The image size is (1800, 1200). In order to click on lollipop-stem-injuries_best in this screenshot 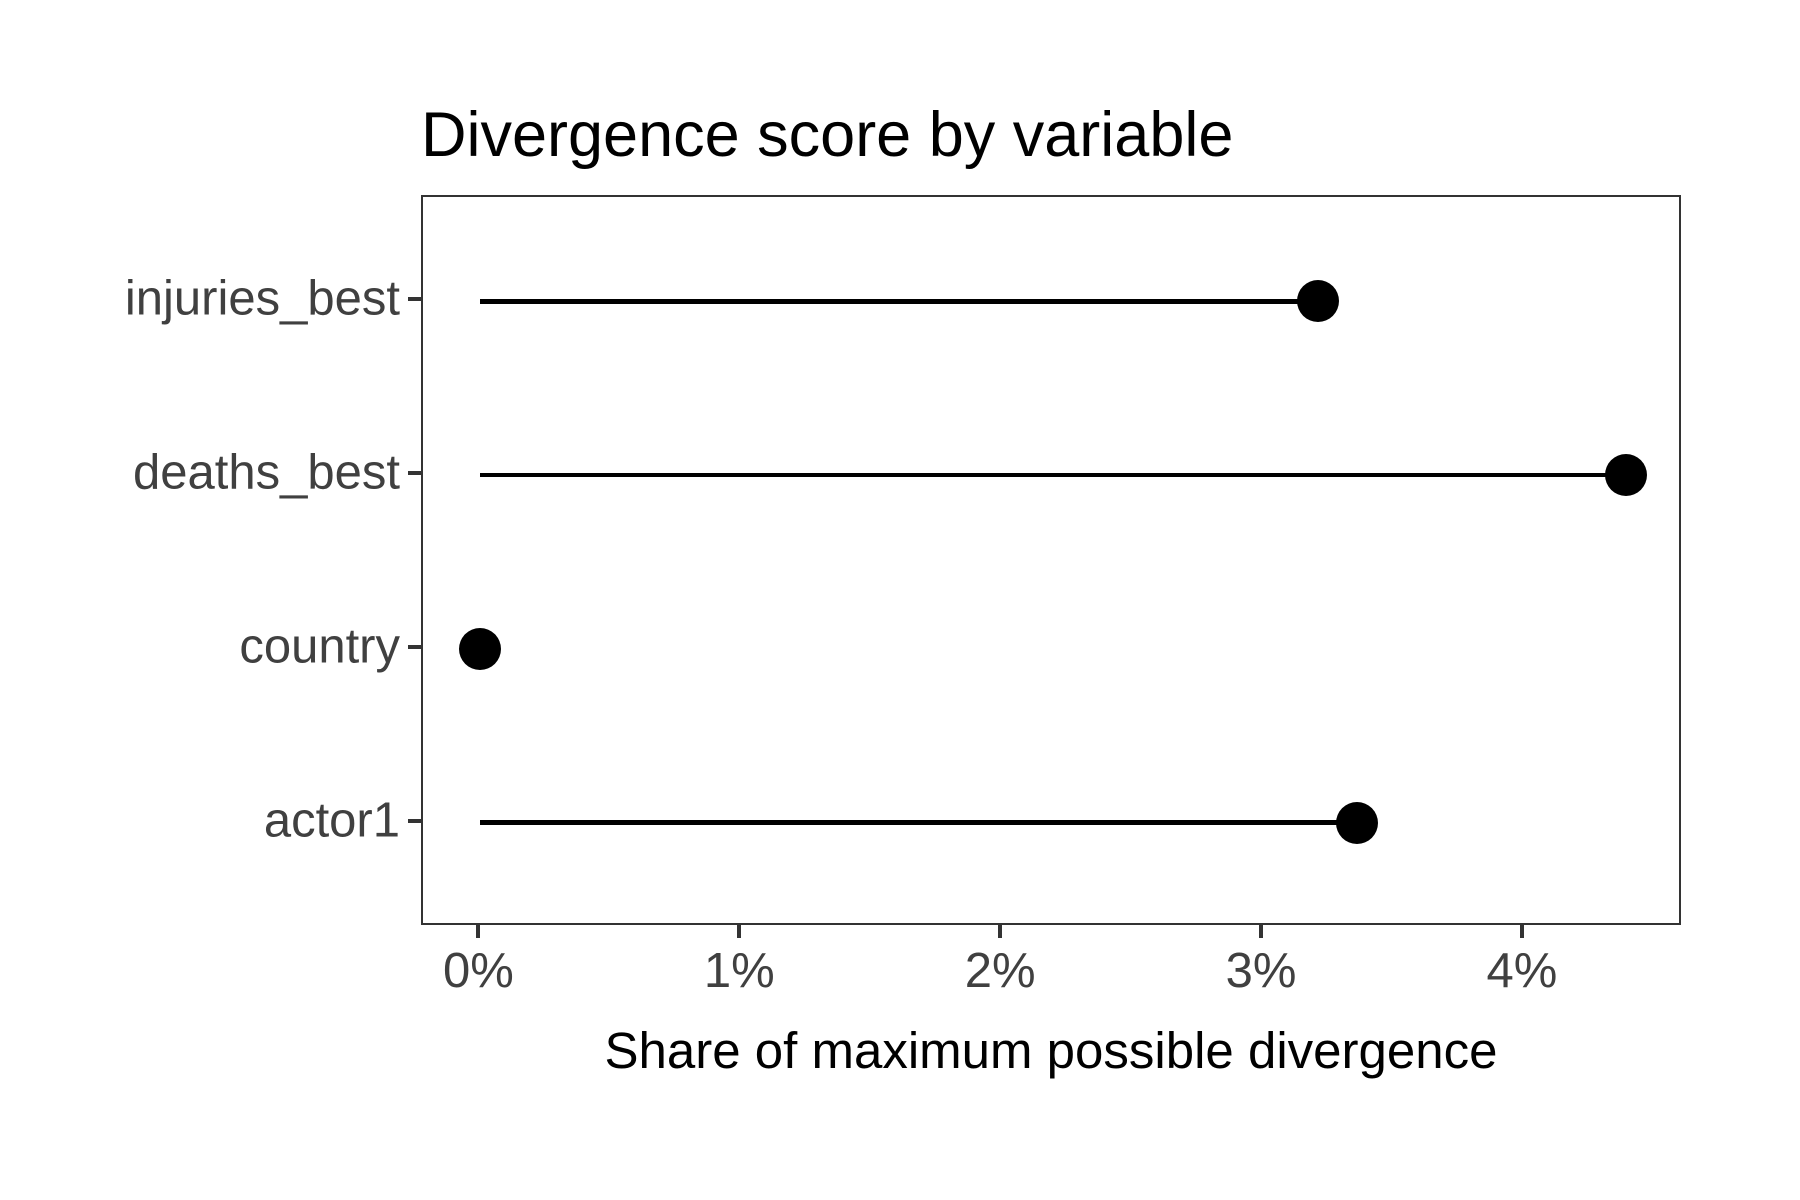, I will do `click(899, 301)`.